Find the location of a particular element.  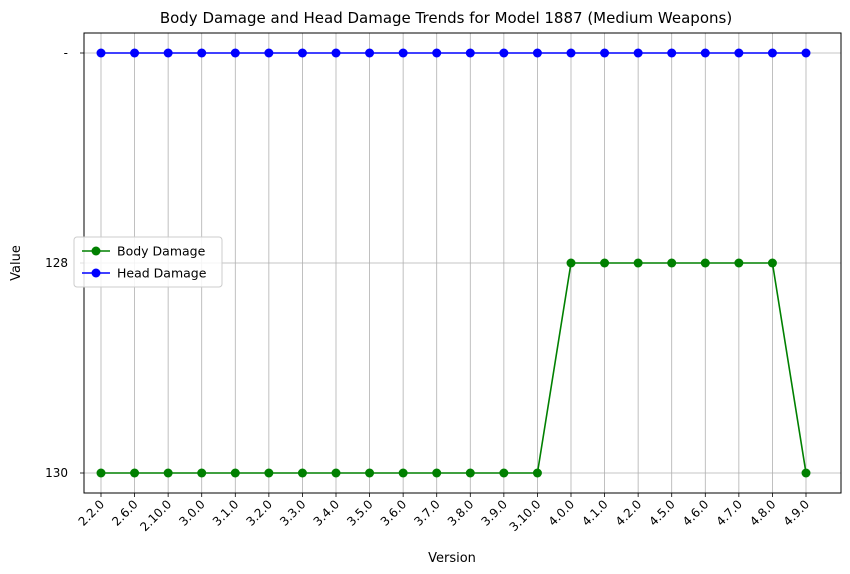

x-tick-label: 4.0.0 is located at coordinates (561, 512).